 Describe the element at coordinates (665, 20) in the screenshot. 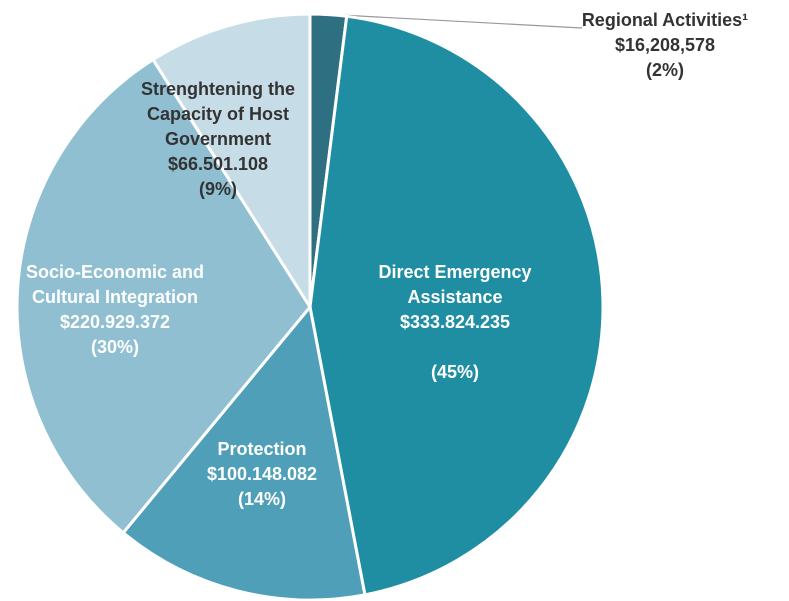

I see `slice-name: Regional Activities¹` at that location.